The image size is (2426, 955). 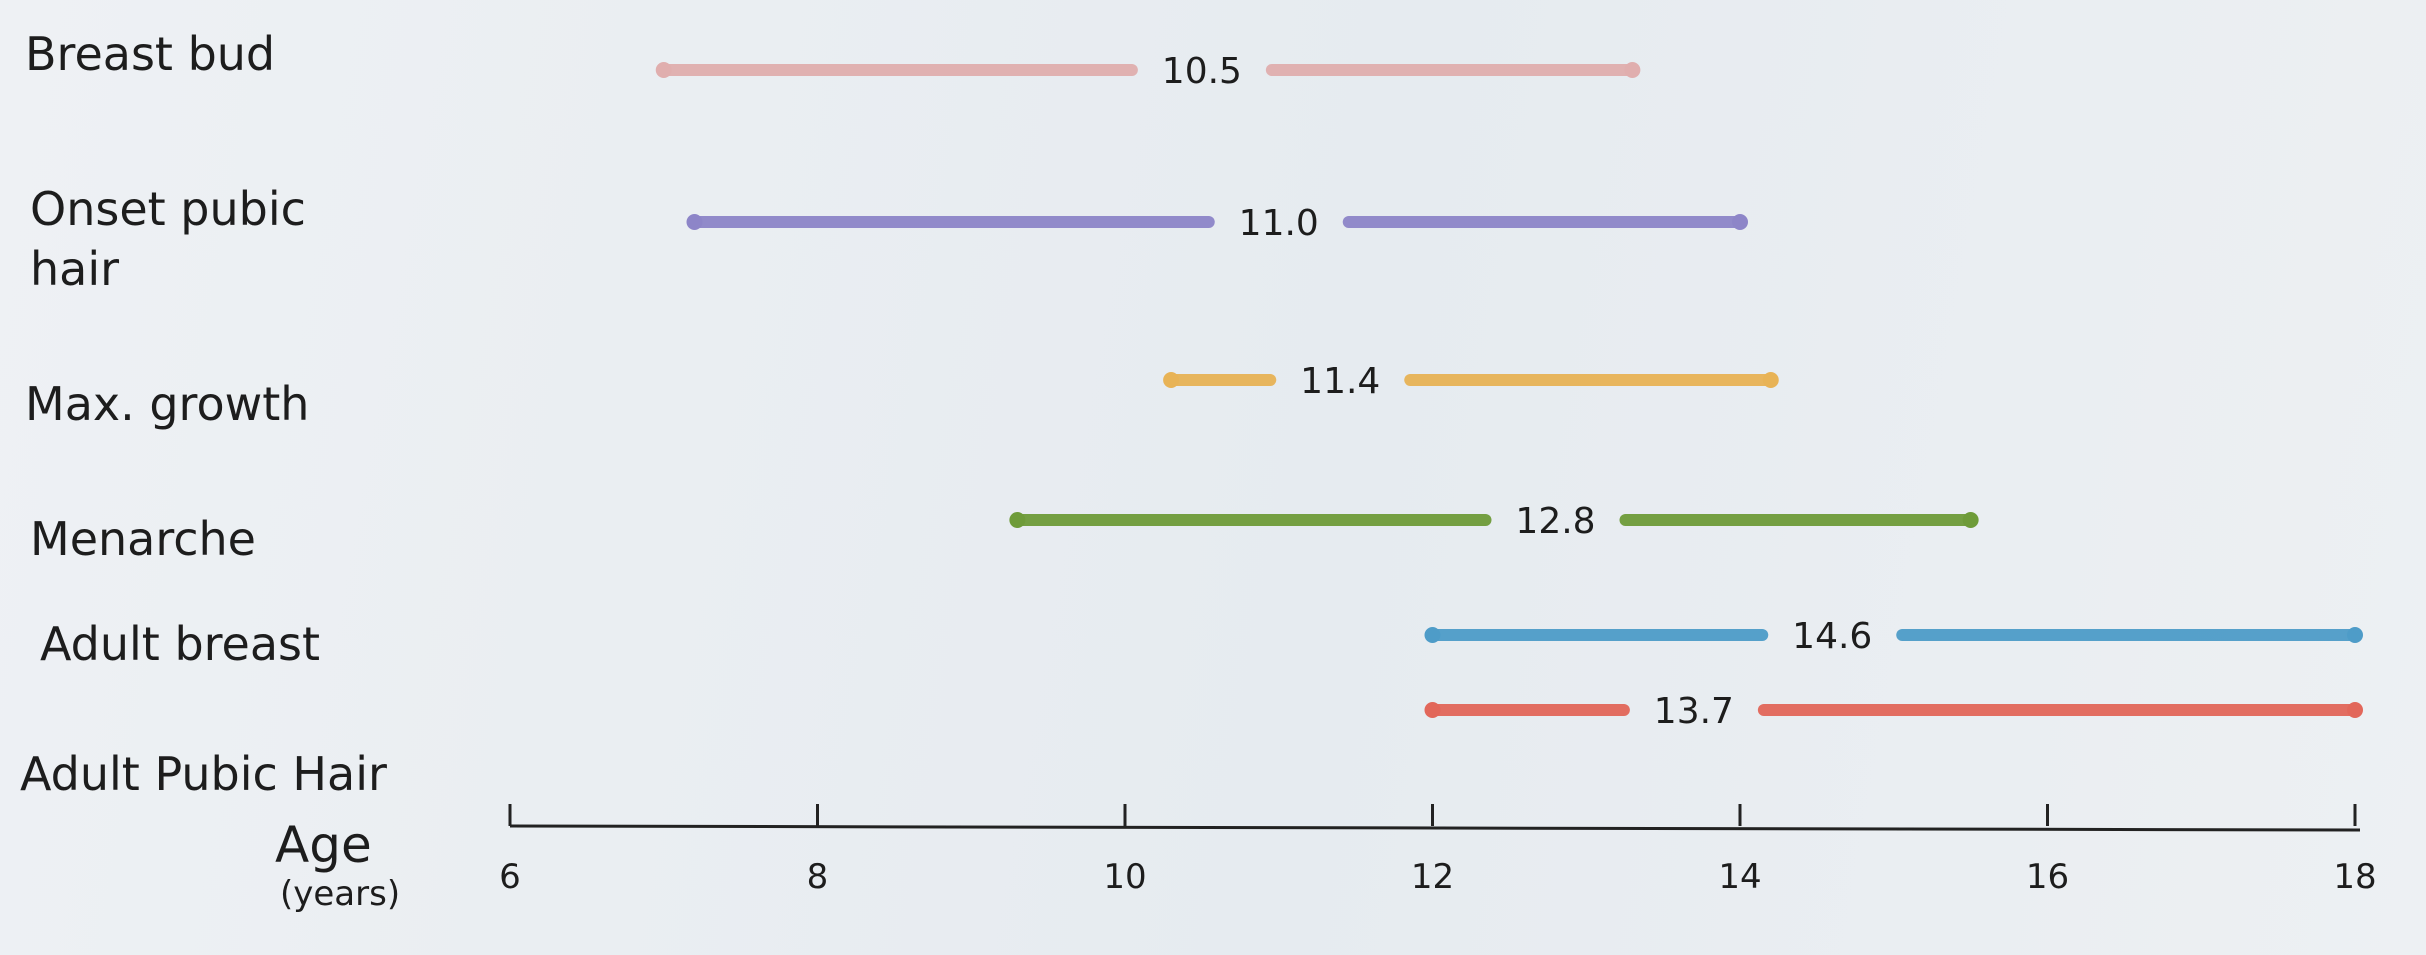 I want to click on median-label: 12.8, so click(x=1555, y=521).